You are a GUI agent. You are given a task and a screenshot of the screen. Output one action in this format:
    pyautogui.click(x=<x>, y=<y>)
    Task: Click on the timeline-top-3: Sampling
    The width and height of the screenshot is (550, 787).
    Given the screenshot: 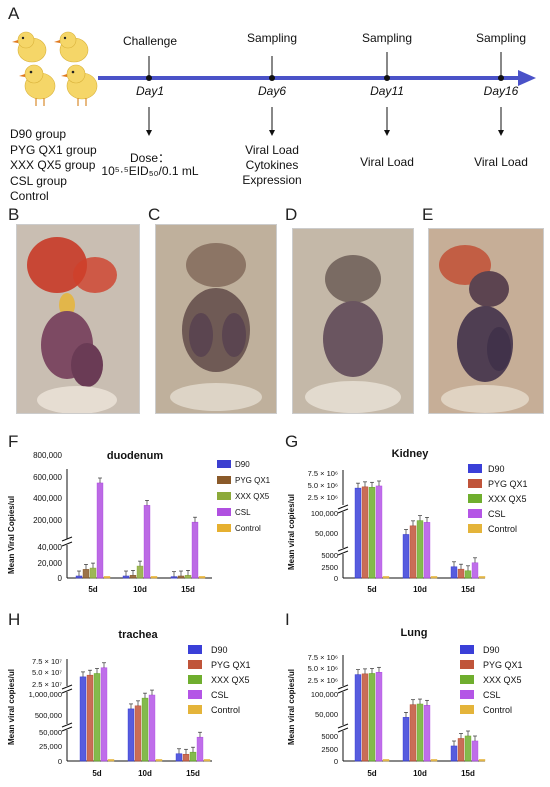 What is the action you would take?
    pyautogui.click(x=387, y=38)
    